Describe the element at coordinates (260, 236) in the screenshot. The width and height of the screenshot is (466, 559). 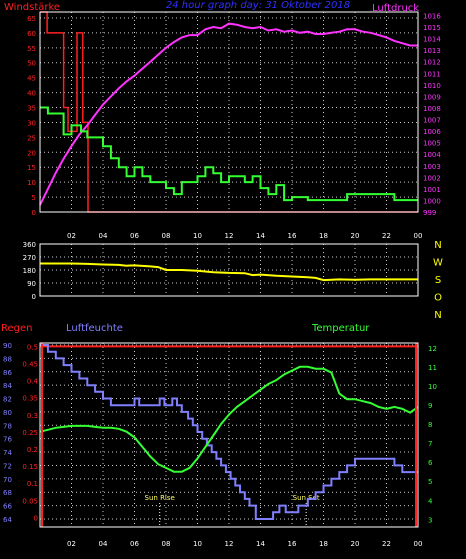
I see `panel1-x-tick-label: 14` at that location.